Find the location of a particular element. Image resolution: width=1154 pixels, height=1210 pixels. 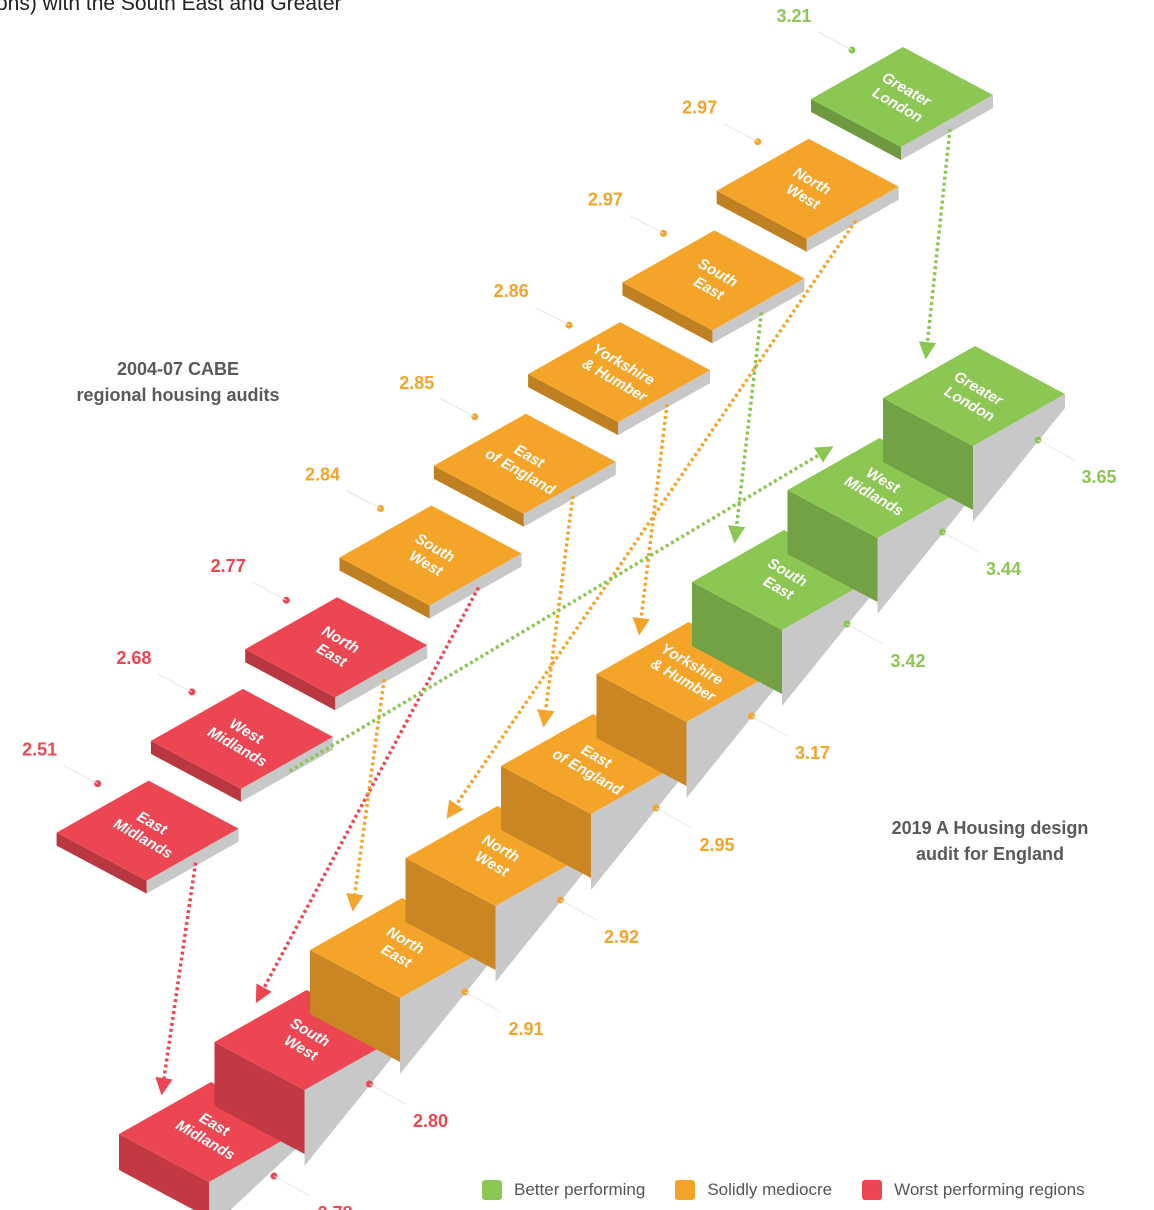

legend-label-mediocre: Solidly mediocre is located at coordinates (770, 1189).